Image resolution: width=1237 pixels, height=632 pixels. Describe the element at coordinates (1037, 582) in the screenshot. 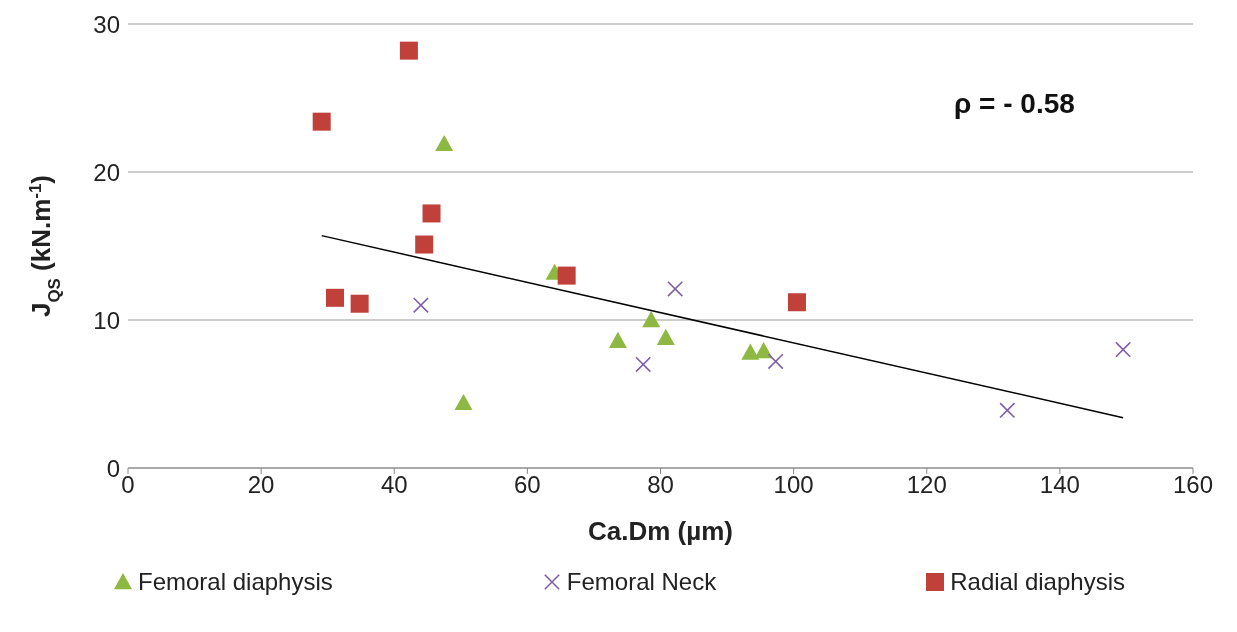

I see `legend-label: Radial diaphysis` at that location.